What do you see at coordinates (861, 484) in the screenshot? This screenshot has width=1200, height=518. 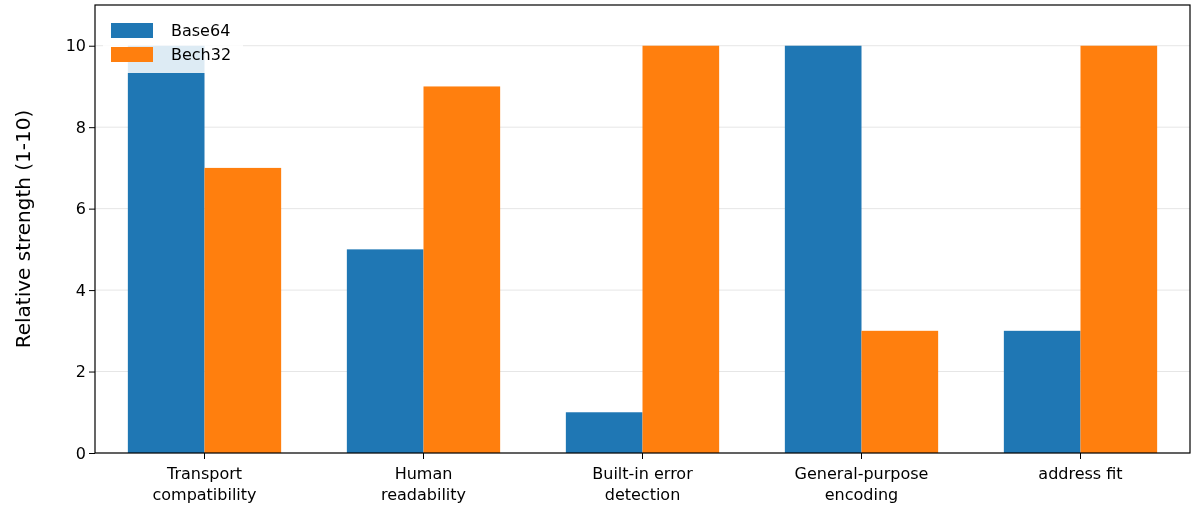 I see `x-tick-label: General-purpose encoding` at bounding box center [861, 484].